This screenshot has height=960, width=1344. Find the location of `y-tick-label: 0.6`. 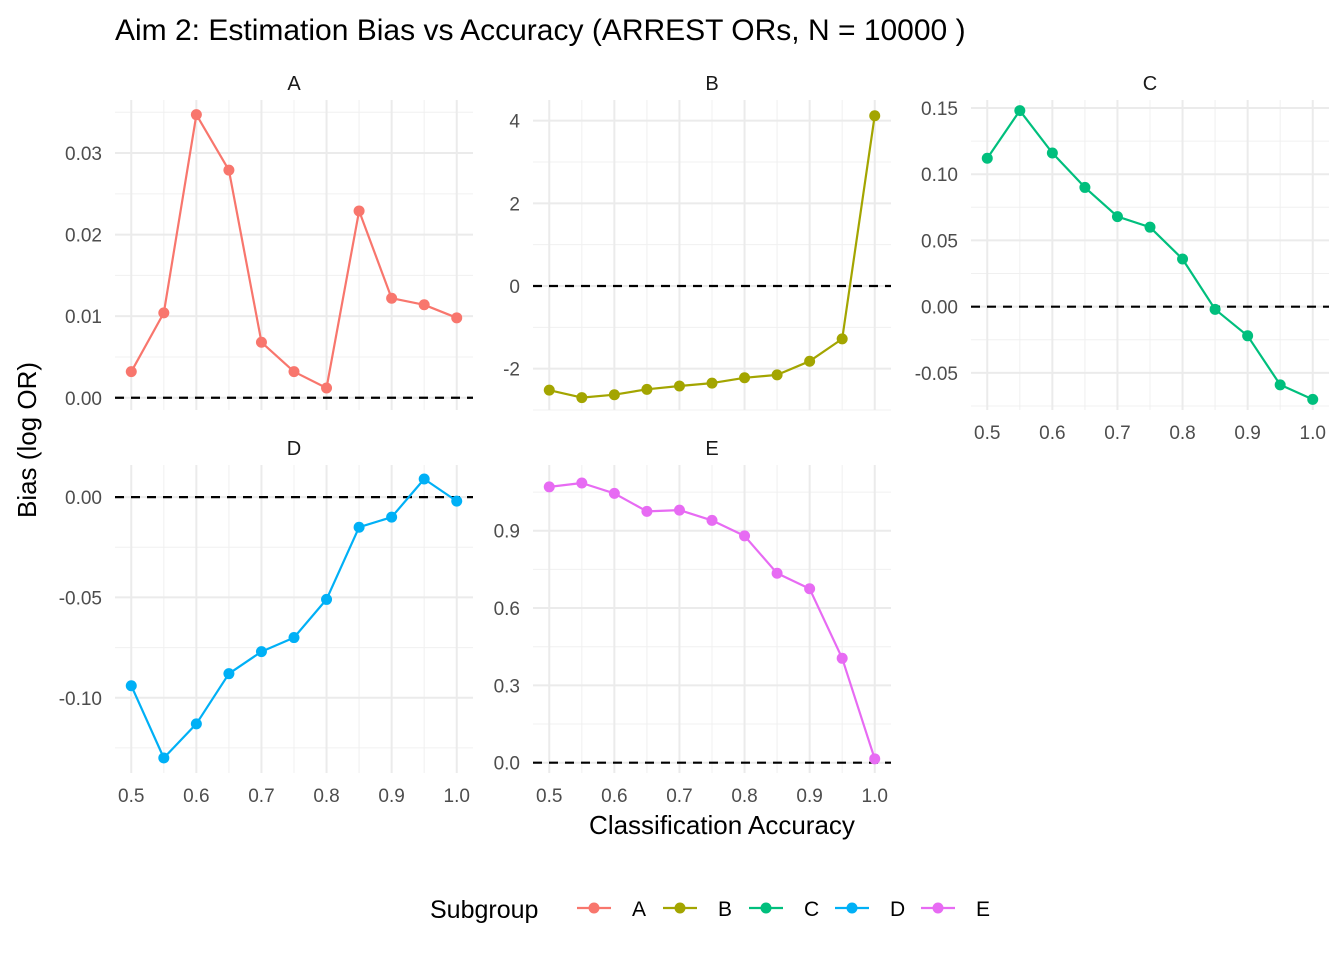

y-tick-label: 0.6 is located at coordinates (507, 609).